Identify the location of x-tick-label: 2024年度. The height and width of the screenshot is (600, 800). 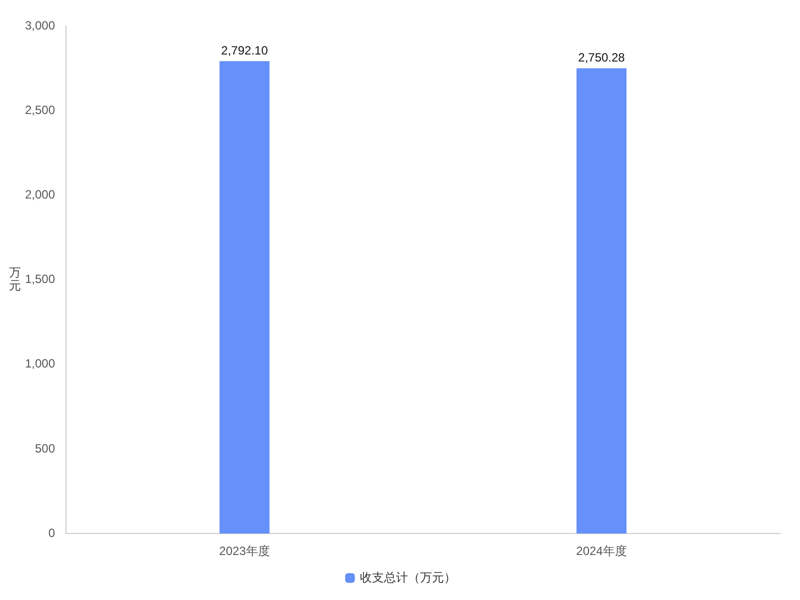
(601, 551).